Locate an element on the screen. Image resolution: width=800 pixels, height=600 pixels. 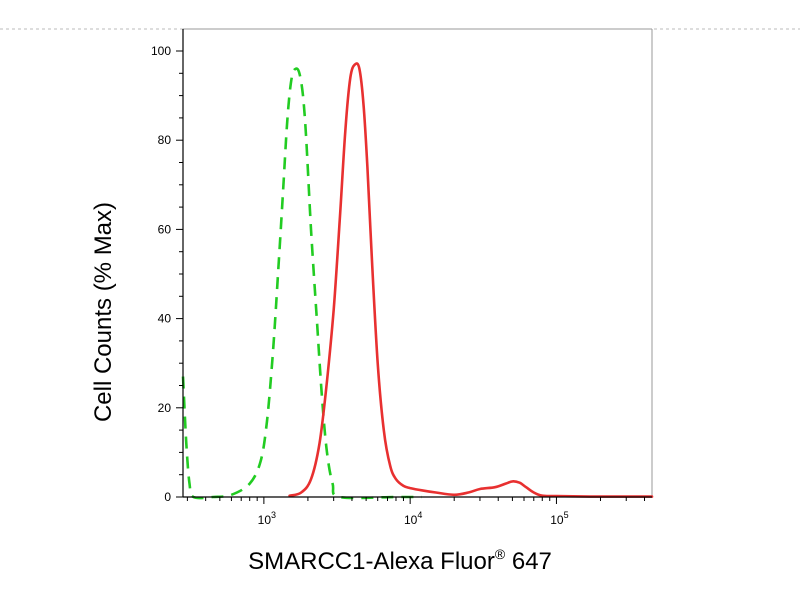
y-axis-title: Cell Counts (% Max) is located at coordinates (103, 312).